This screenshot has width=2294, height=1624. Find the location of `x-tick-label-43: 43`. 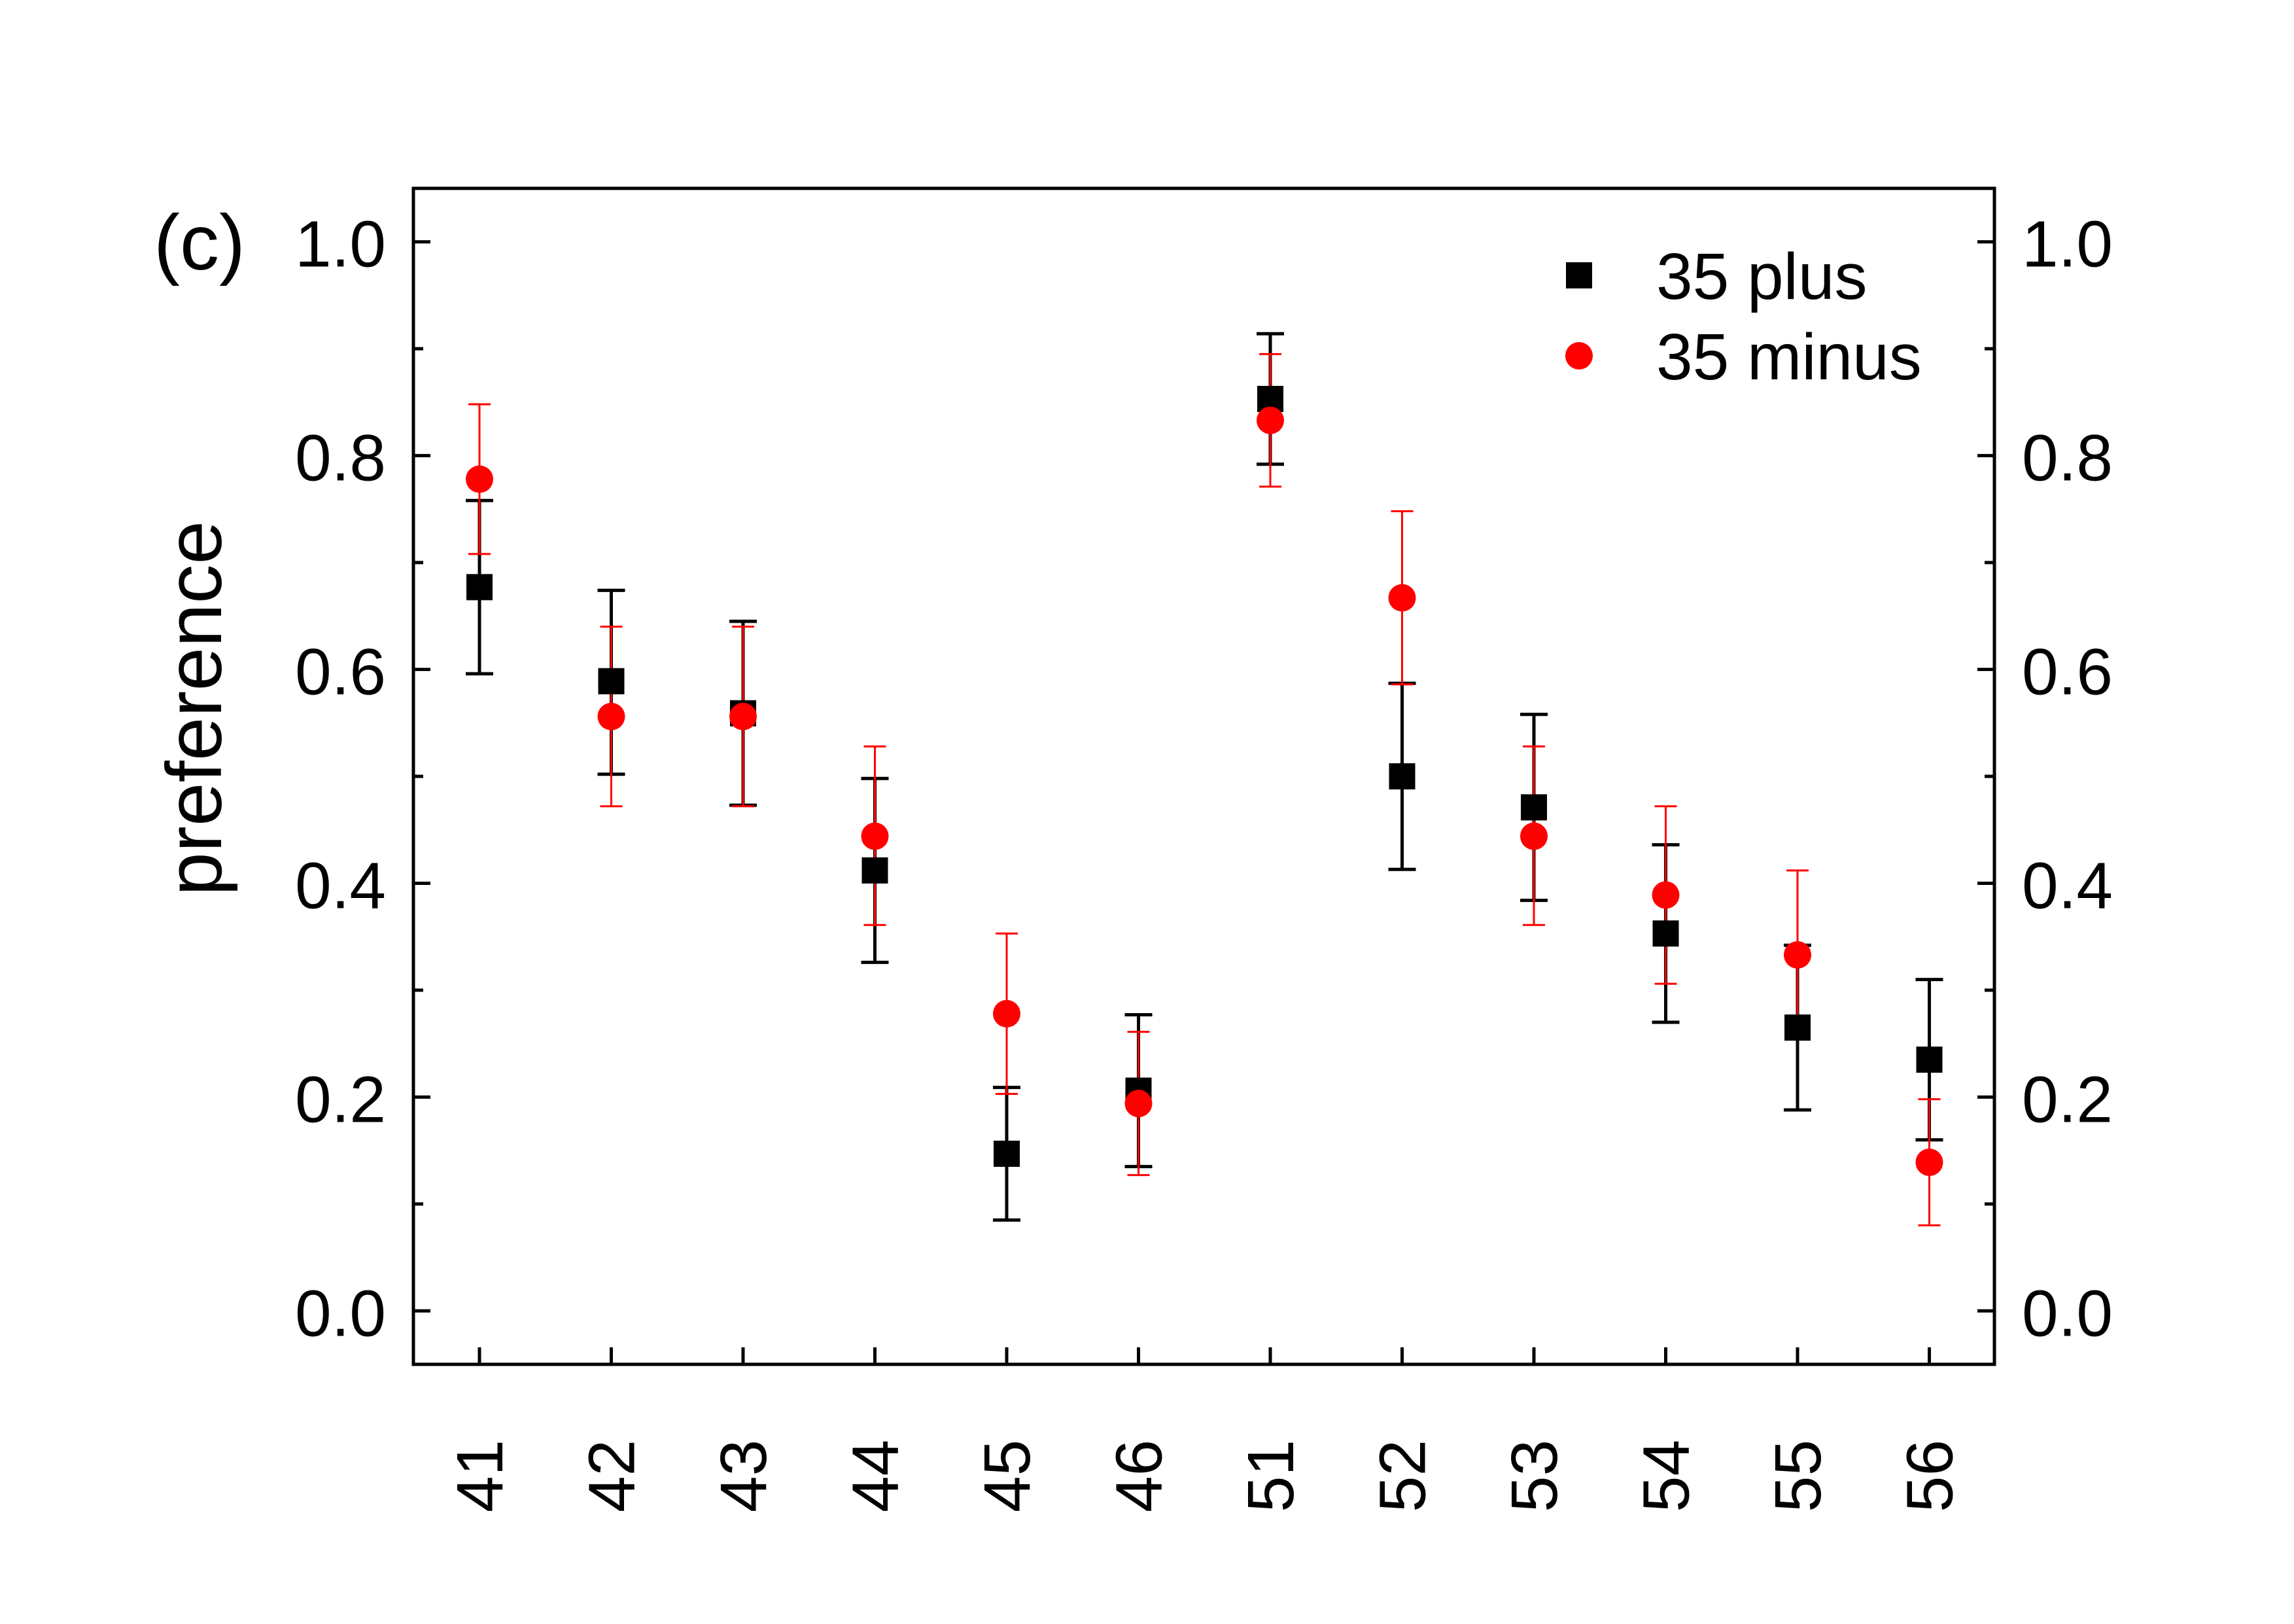

x-tick-label-43: 43 is located at coordinates (743, 1476).